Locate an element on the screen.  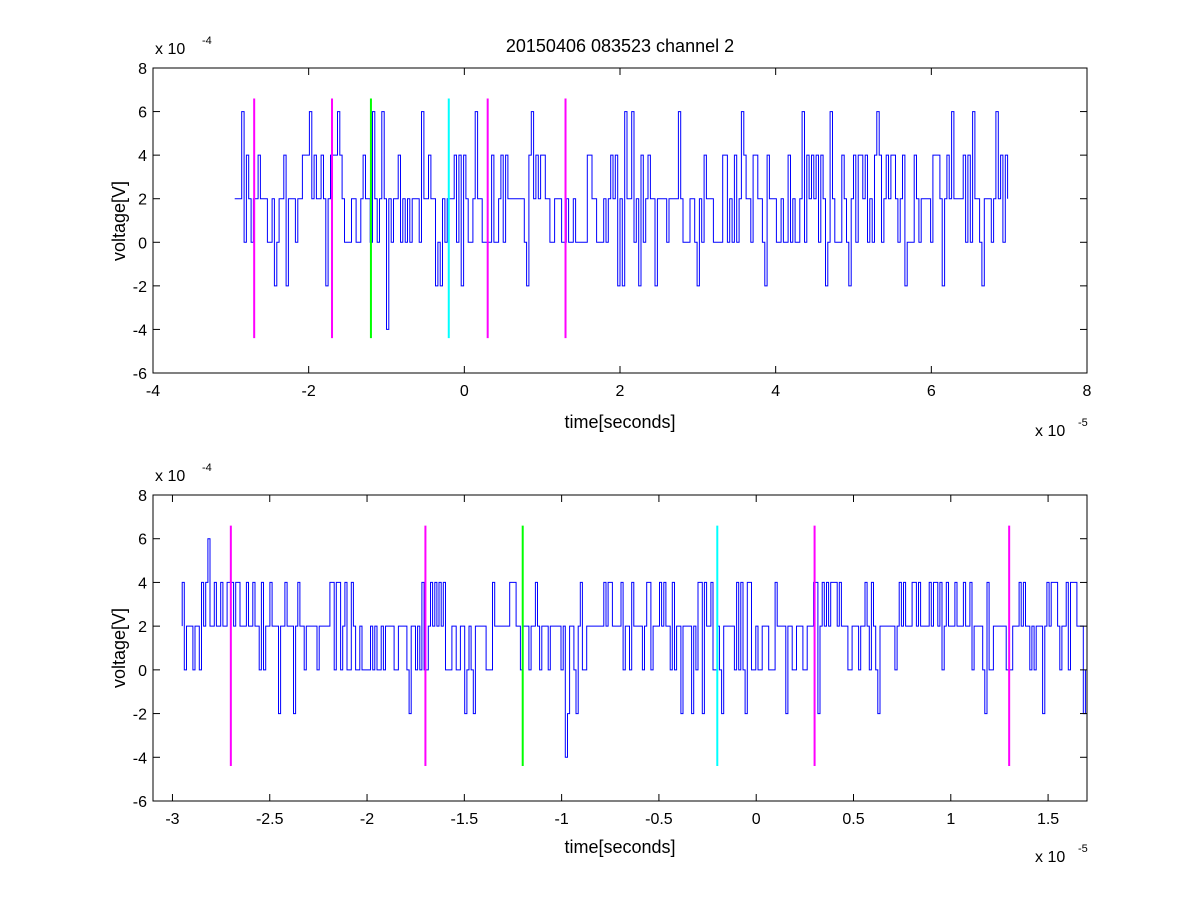
x-tick-label: -0.5 is located at coordinates (659, 819).